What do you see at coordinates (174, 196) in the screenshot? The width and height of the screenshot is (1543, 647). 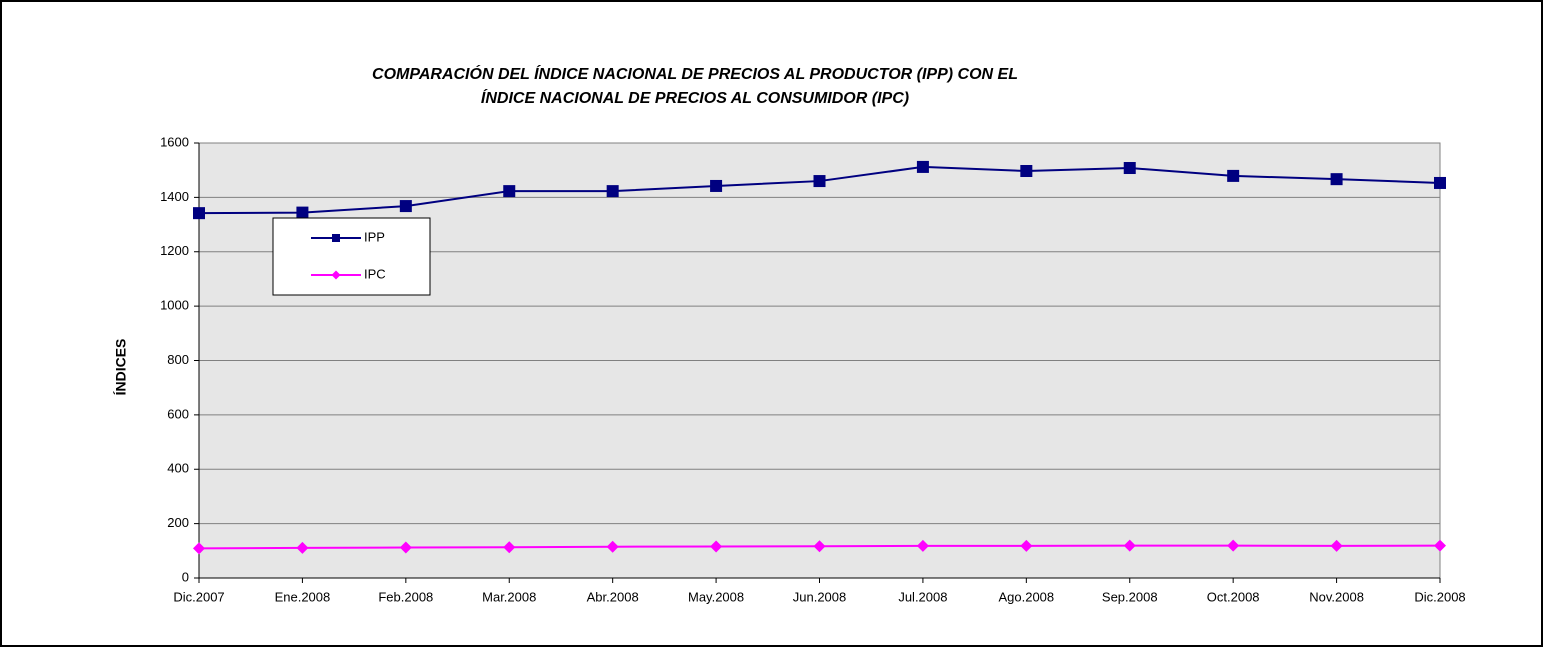 I see `y-tick-label: 1400` at bounding box center [174, 196].